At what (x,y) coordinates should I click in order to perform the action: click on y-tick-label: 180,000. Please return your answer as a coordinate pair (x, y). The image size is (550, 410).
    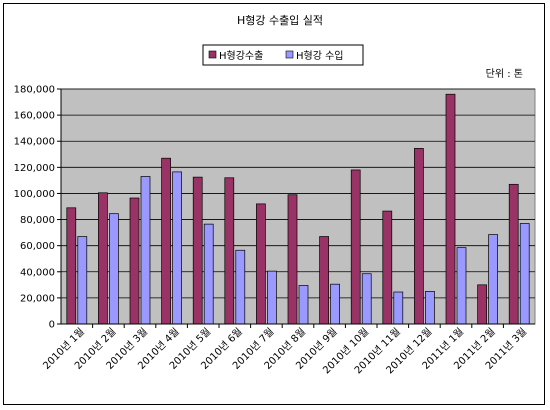
    Looking at the image, I should click on (34, 90).